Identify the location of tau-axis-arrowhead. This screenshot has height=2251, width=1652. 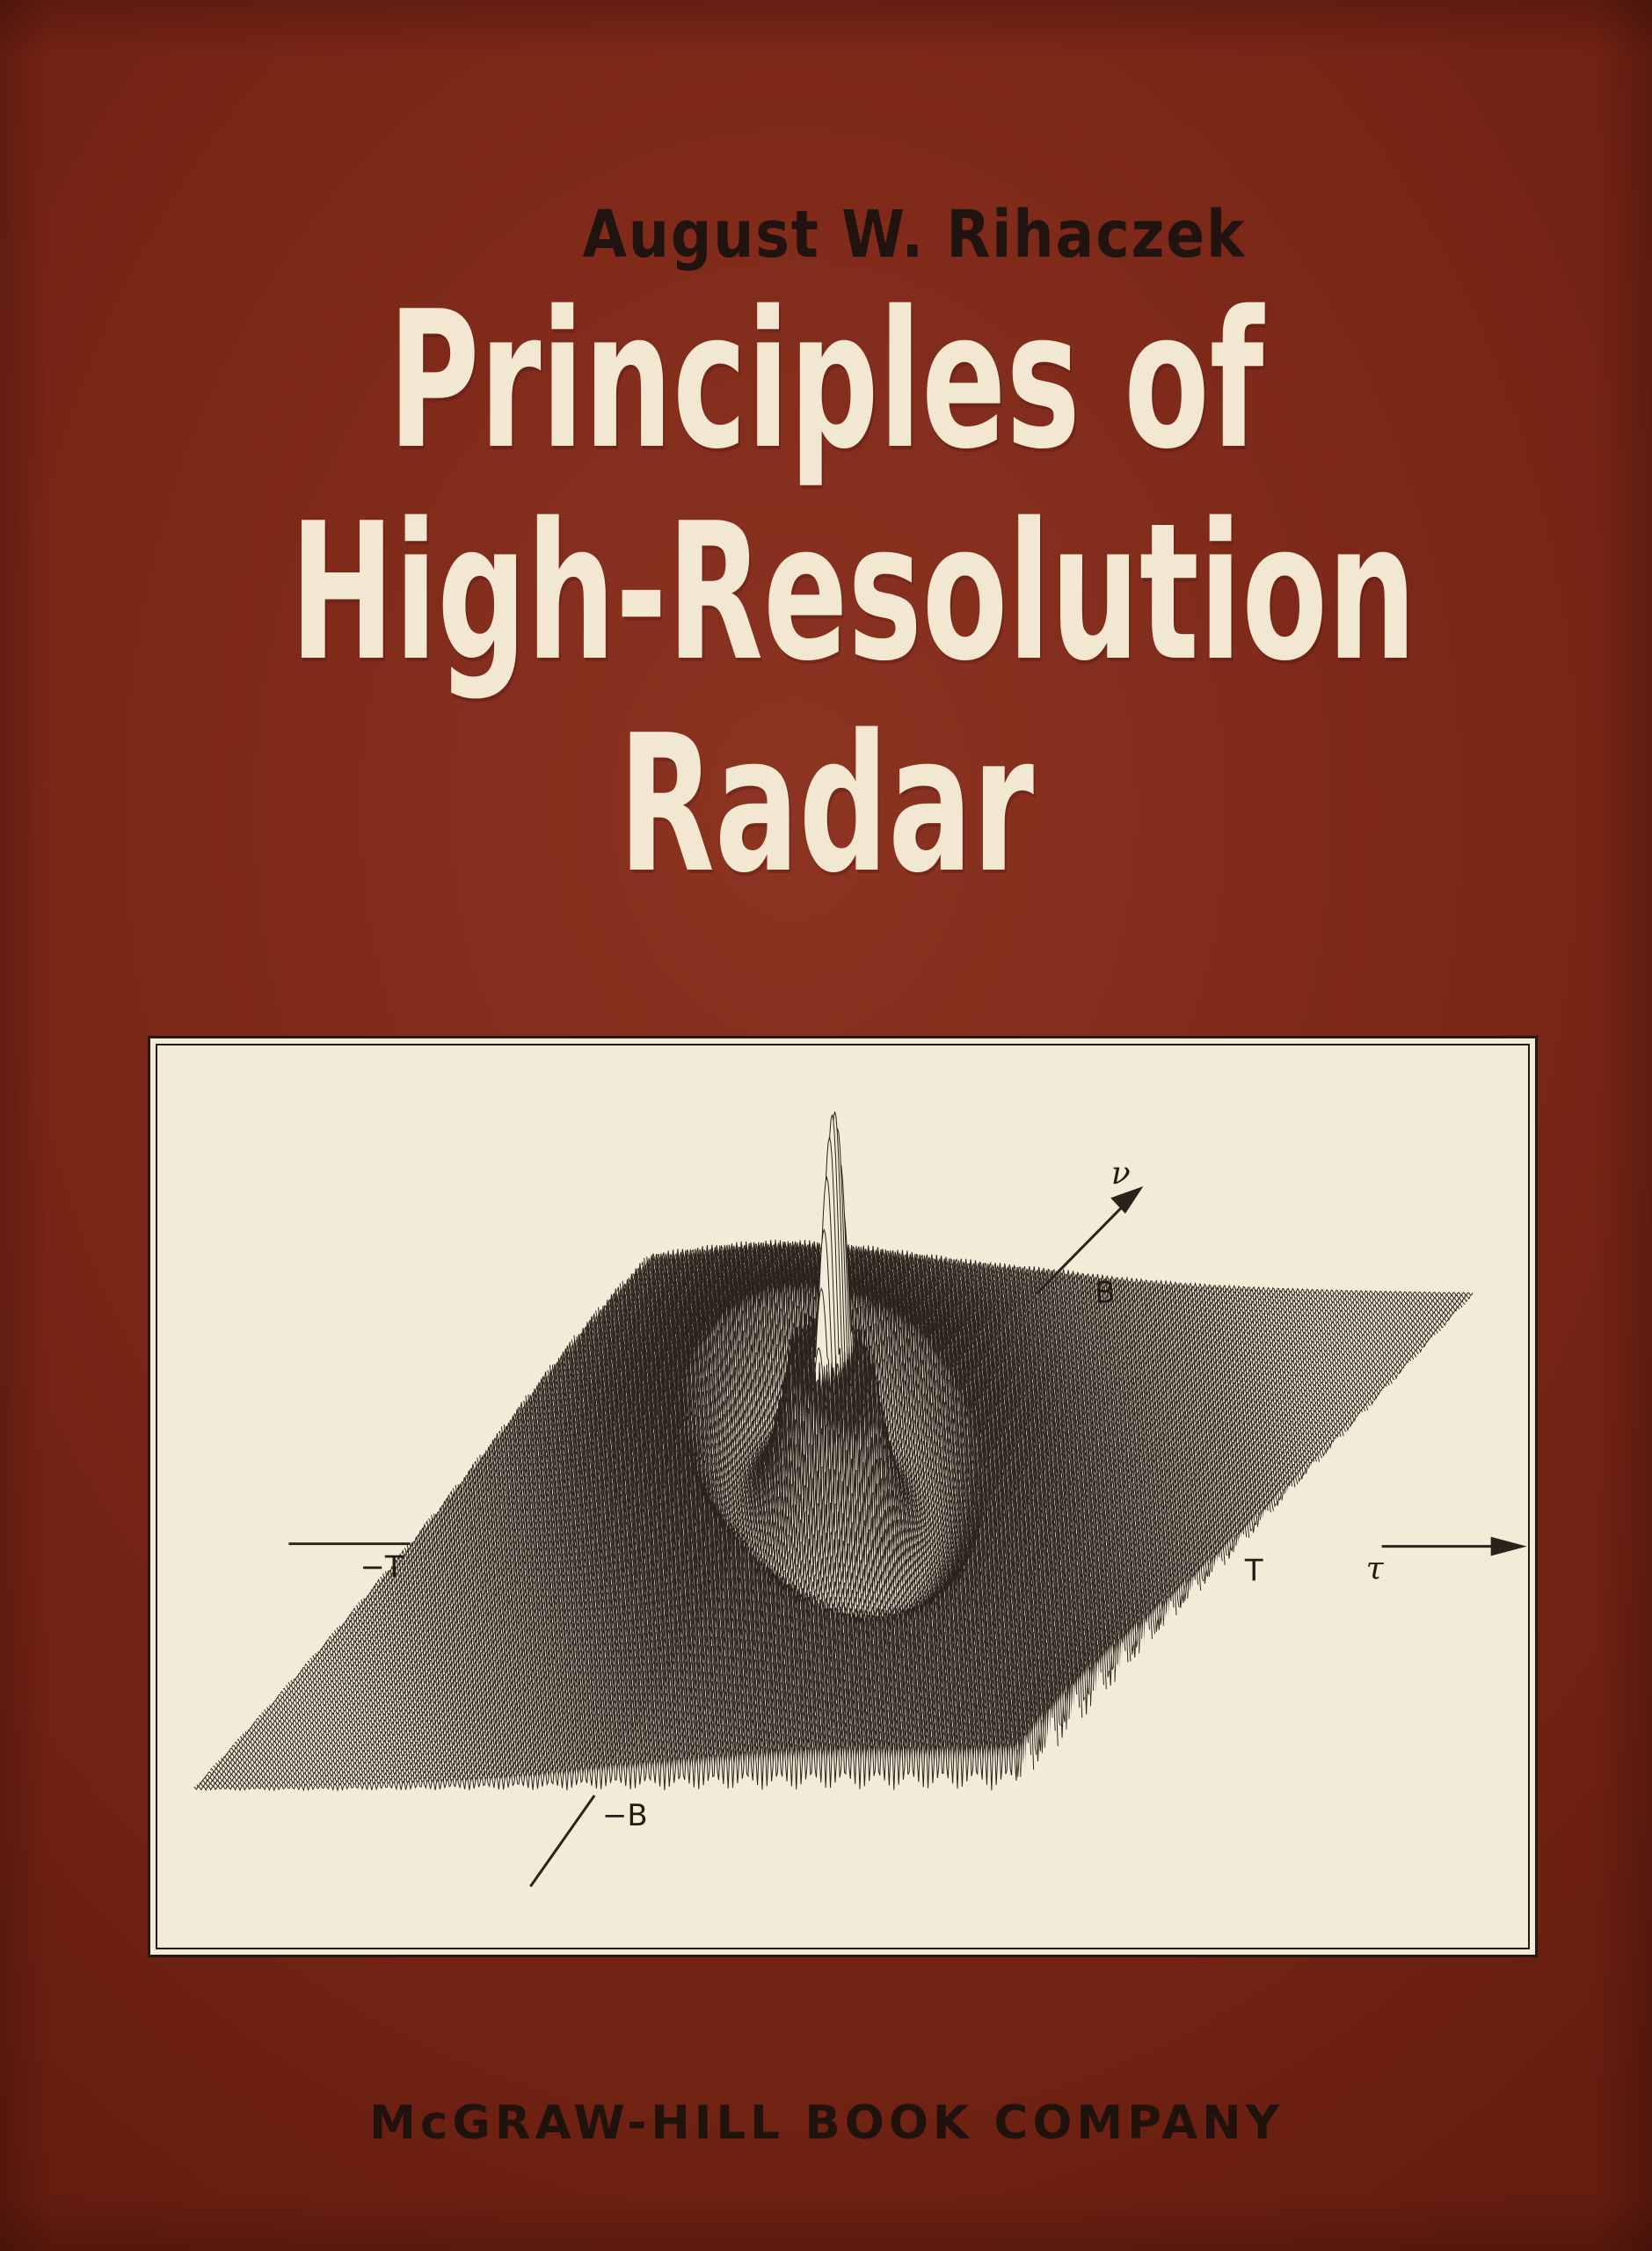
(1508, 1546).